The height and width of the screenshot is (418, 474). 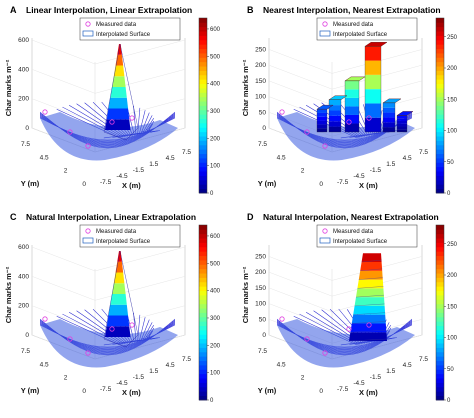 What do you see at coordinates (66, 378) in the screenshot?
I see `y-tick-label: 2` at bounding box center [66, 378].